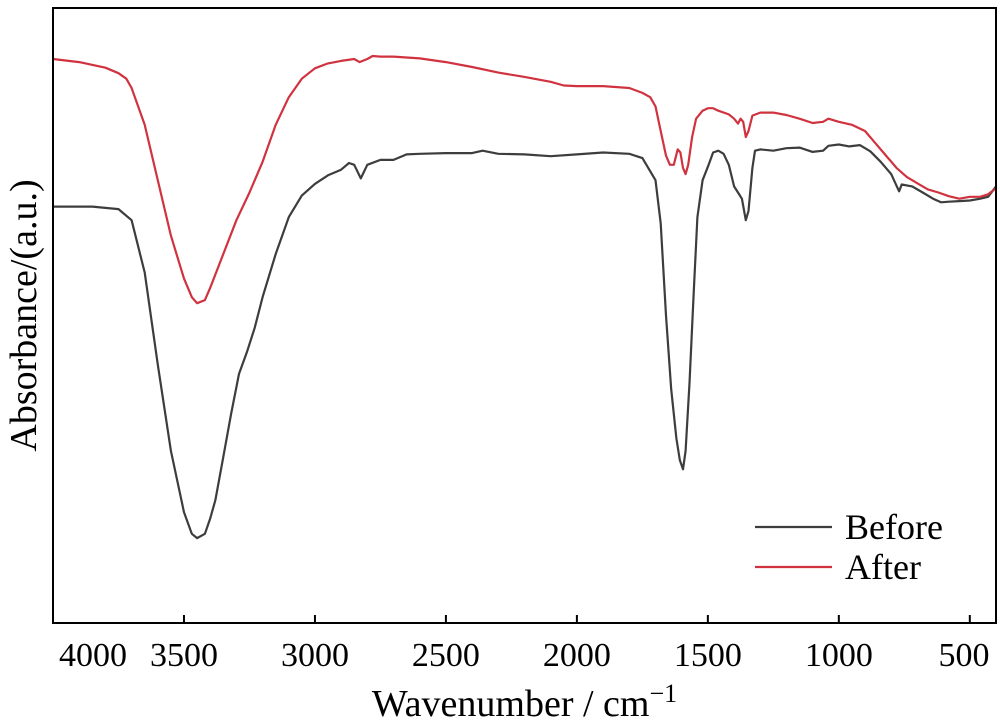 Image resolution: width=1000 pixels, height=724 pixels. What do you see at coordinates (964, 655) in the screenshot?
I see `x-tick-label: 500` at bounding box center [964, 655].